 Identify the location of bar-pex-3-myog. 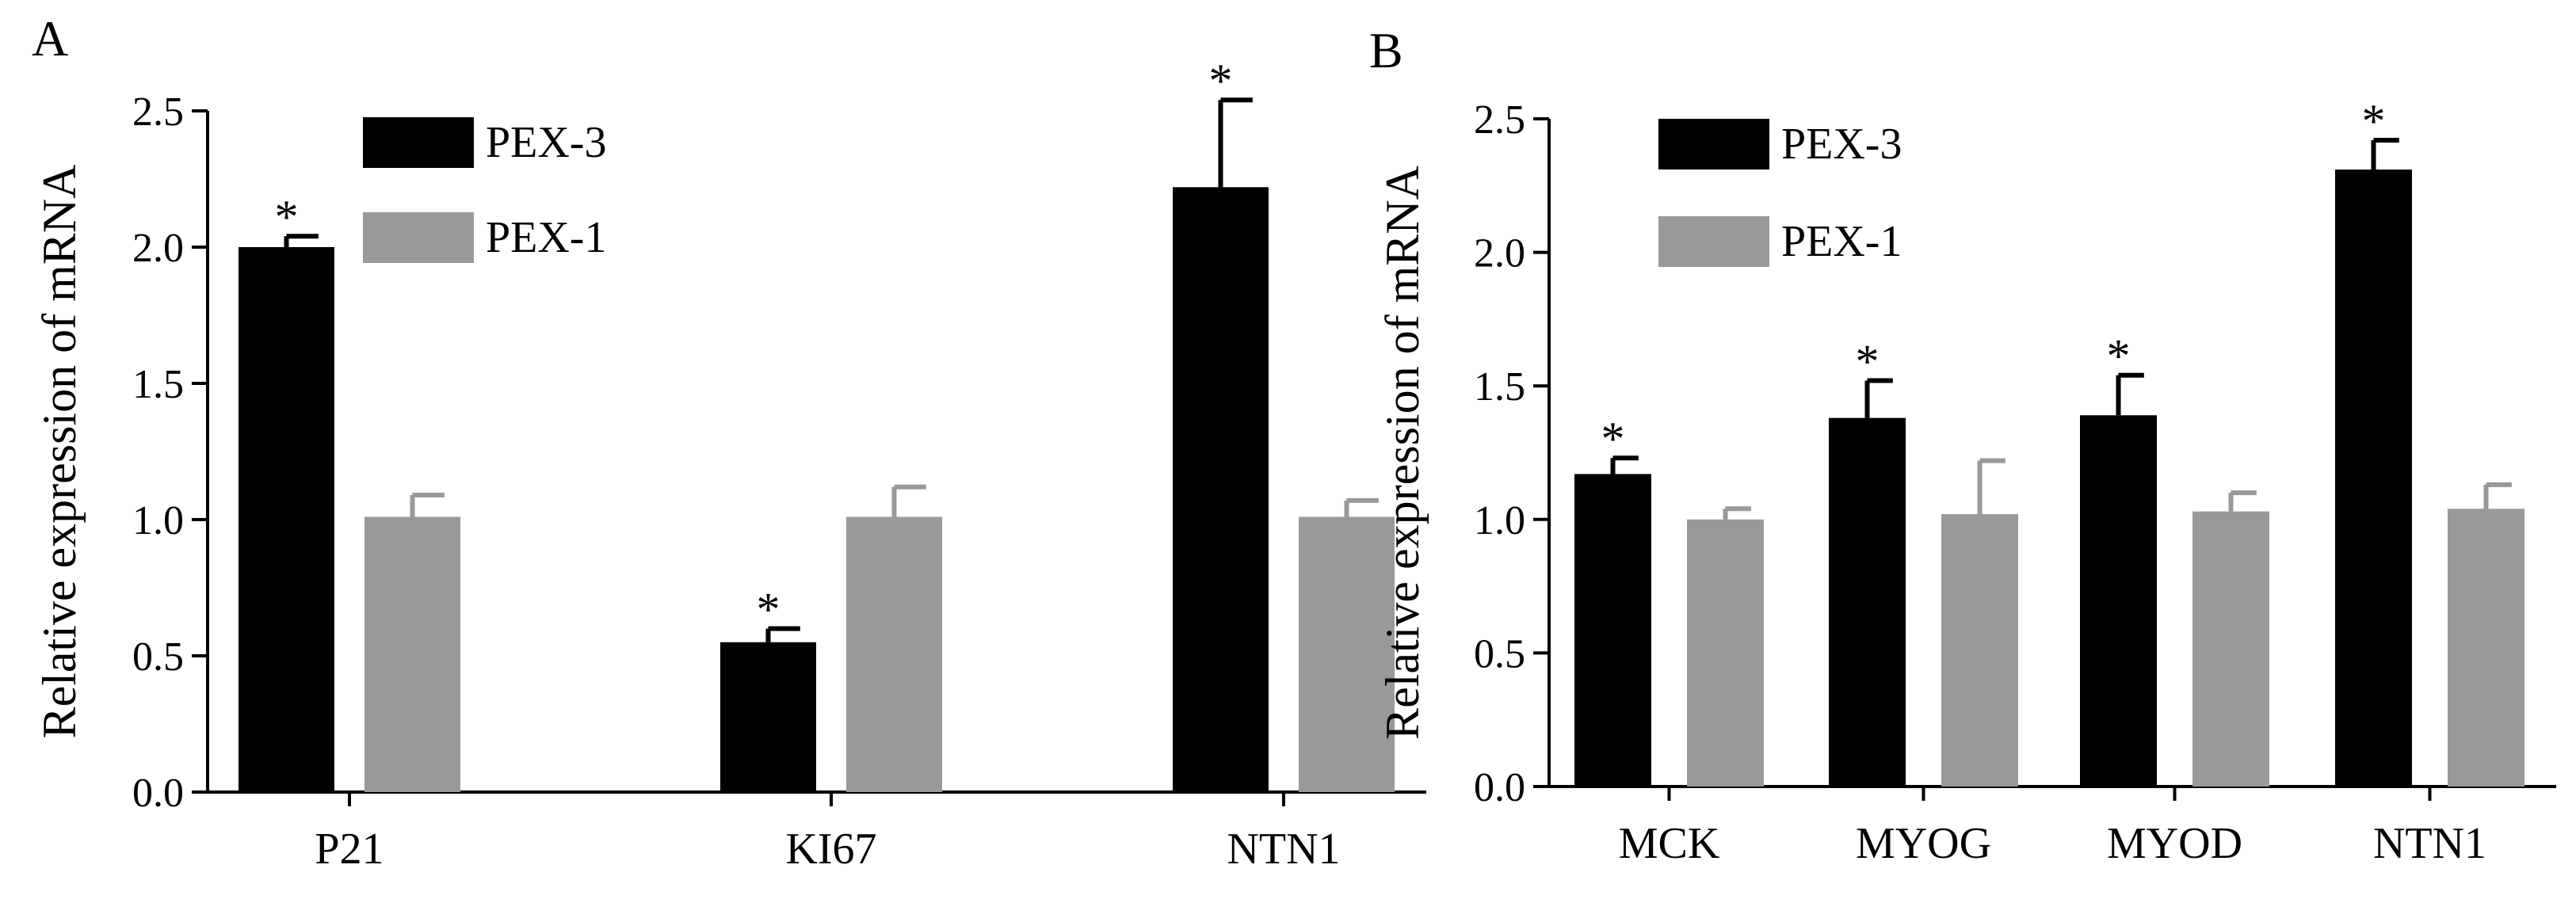
(1867, 602).